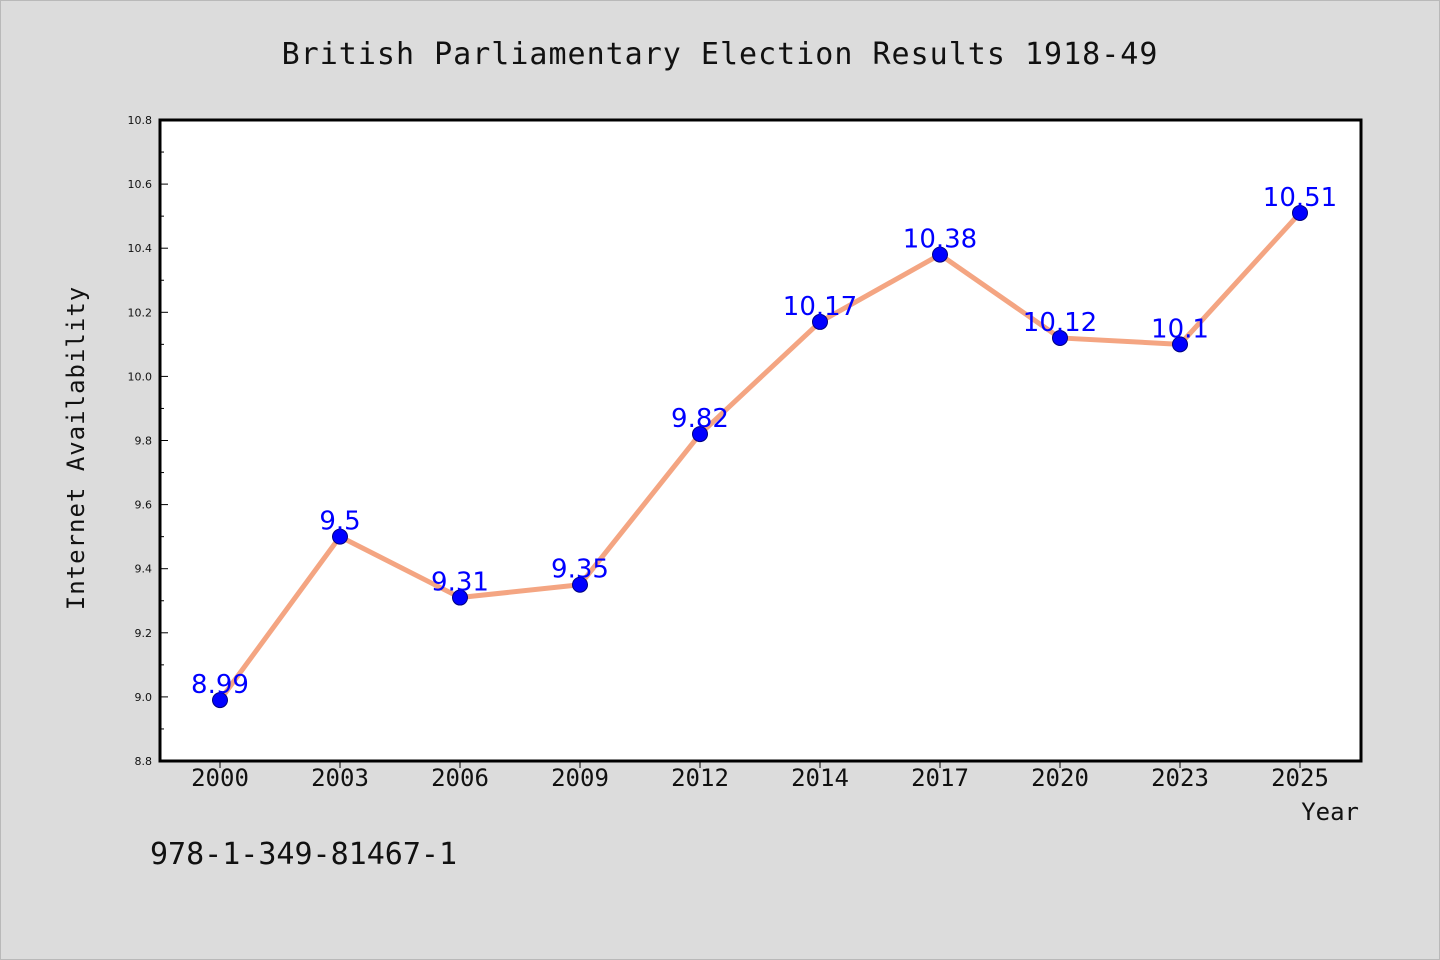 This screenshot has height=960, width=1440. What do you see at coordinates (140, 376) in the screenshot?
I see `y-tick-label: 10.0` at bounding box center [140, 376].